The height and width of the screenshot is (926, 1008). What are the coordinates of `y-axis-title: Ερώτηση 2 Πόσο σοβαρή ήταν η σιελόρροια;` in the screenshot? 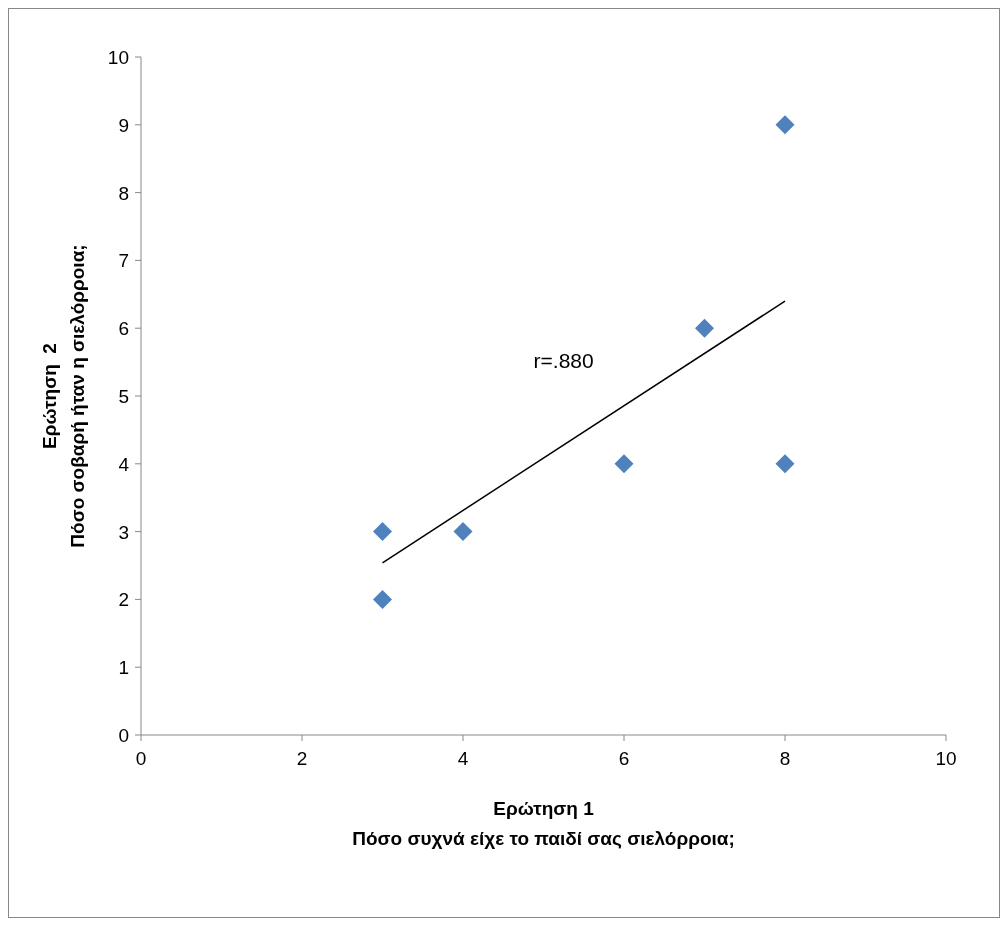 It's located at (63, 396).